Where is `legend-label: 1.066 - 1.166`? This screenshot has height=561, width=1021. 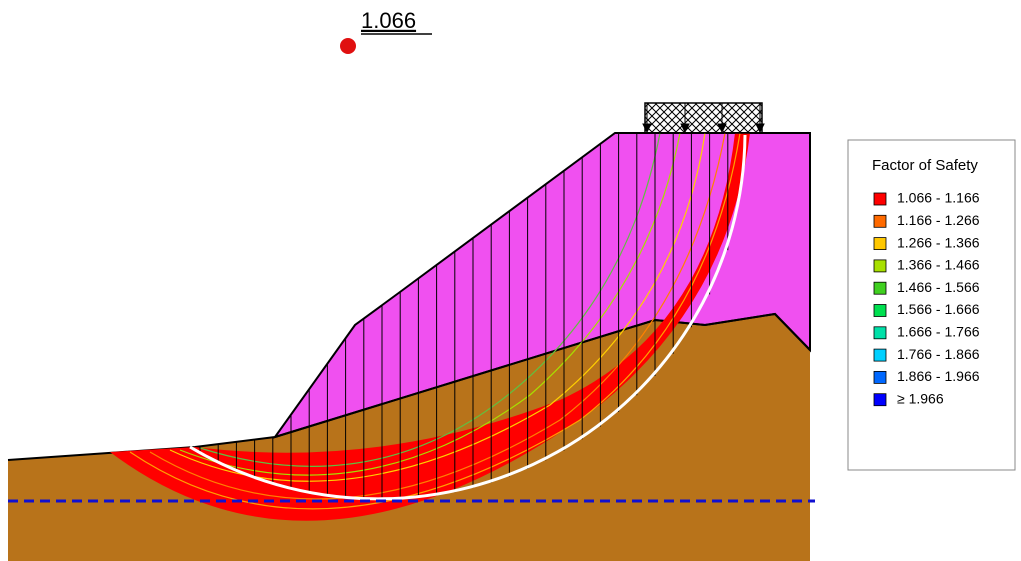 legend-label: 1.066 - 1.166 is located at coordinates (938, 198).